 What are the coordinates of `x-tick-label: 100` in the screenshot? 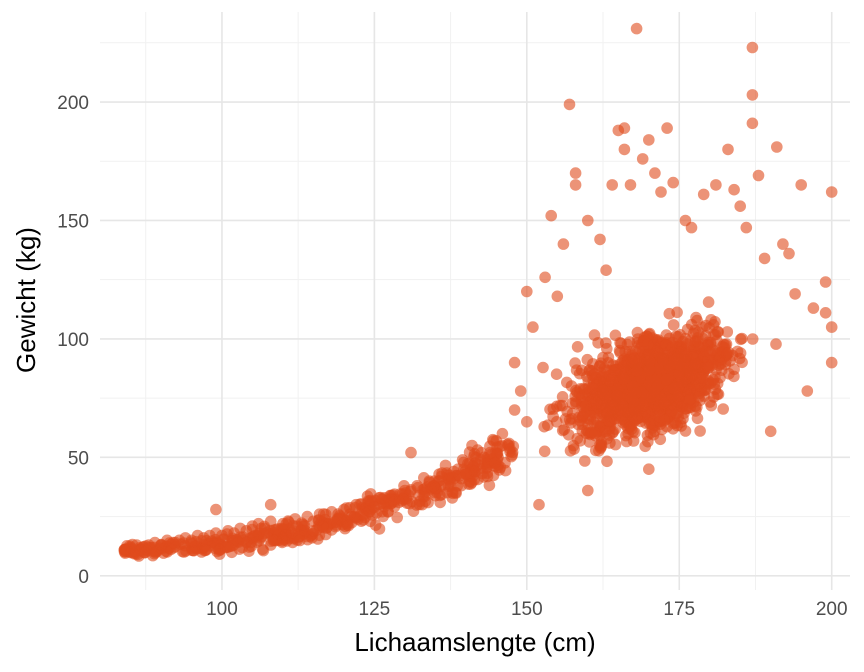 It's located at (222, 609).